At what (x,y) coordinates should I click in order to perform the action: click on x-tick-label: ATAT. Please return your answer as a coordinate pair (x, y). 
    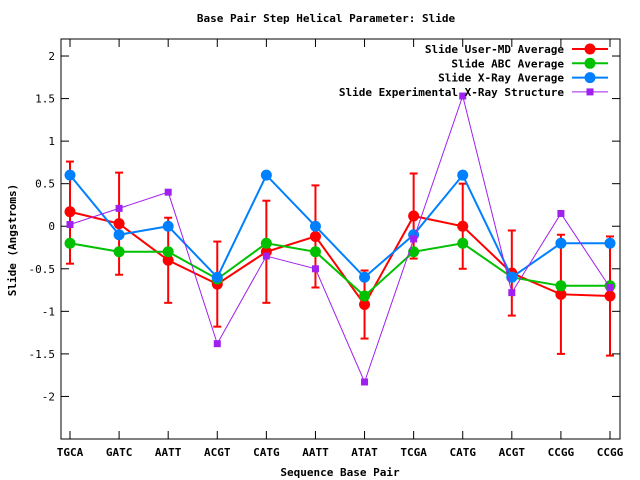
    Looking at the image, I should click on (364, 452).